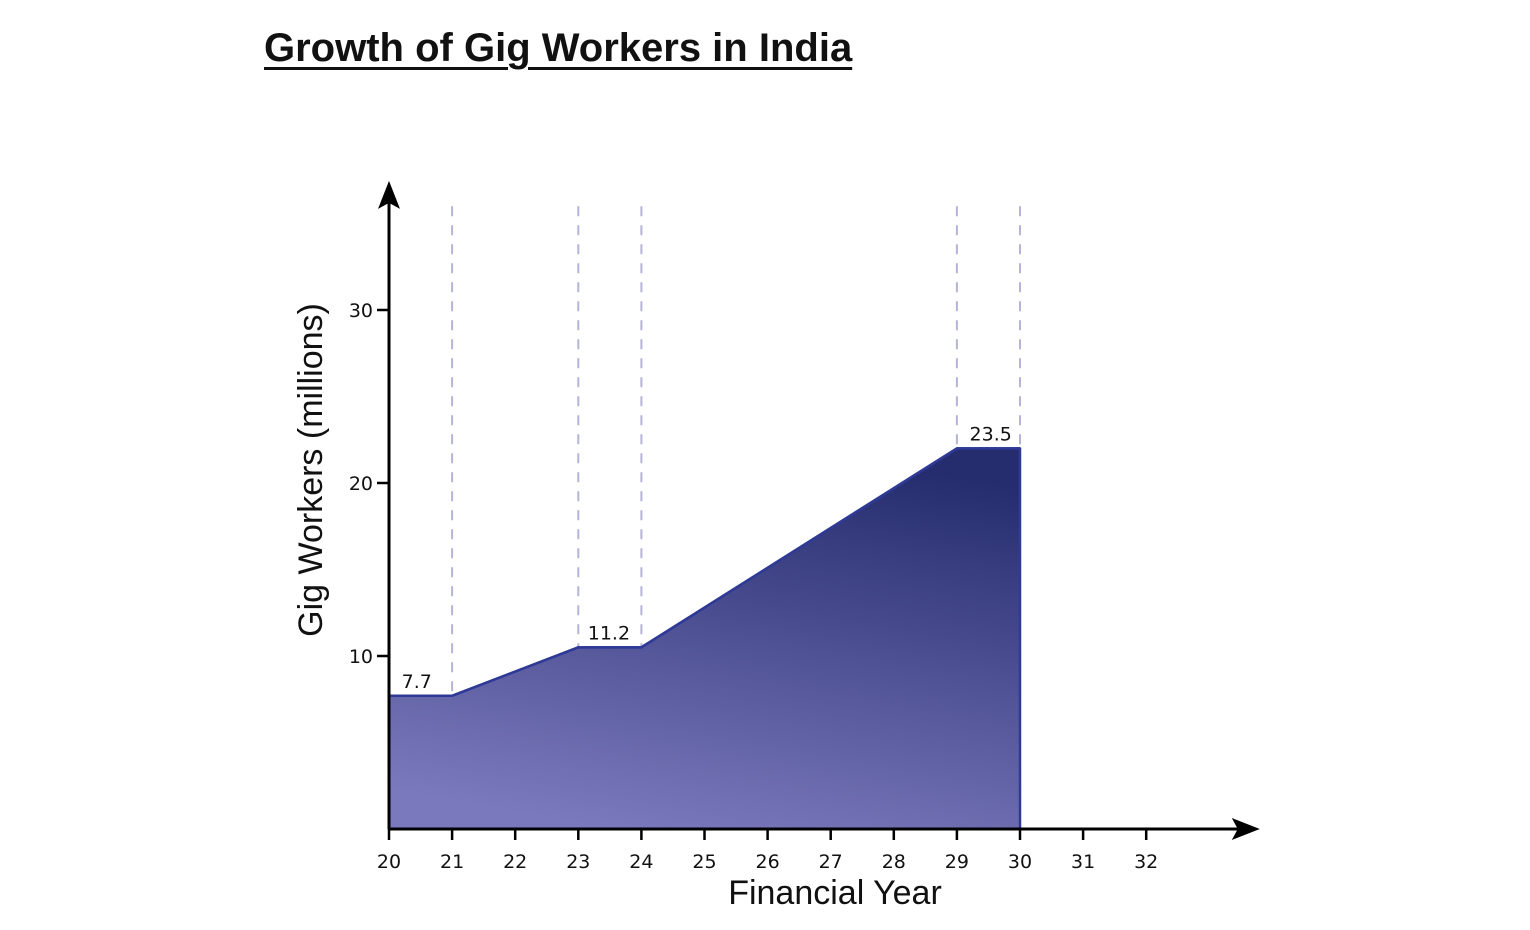 The height and width of the screenshot is (930, 1530). I want to click on x-tick-label: 24, so click(641, 862).